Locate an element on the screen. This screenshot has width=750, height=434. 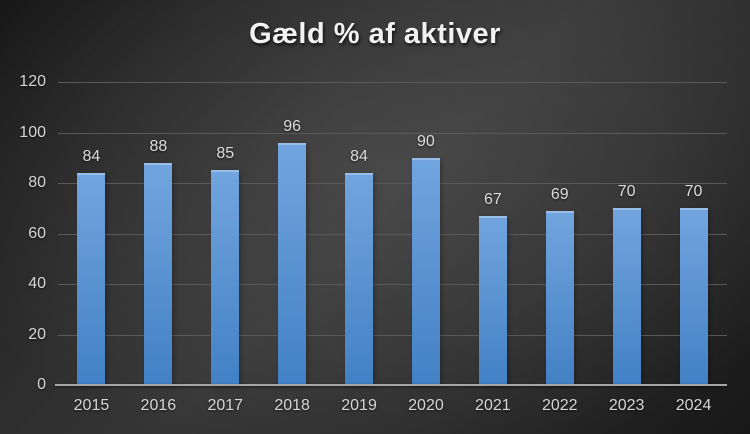
x-axis-tick-label: 2019 is located at coordinates (359, 405).